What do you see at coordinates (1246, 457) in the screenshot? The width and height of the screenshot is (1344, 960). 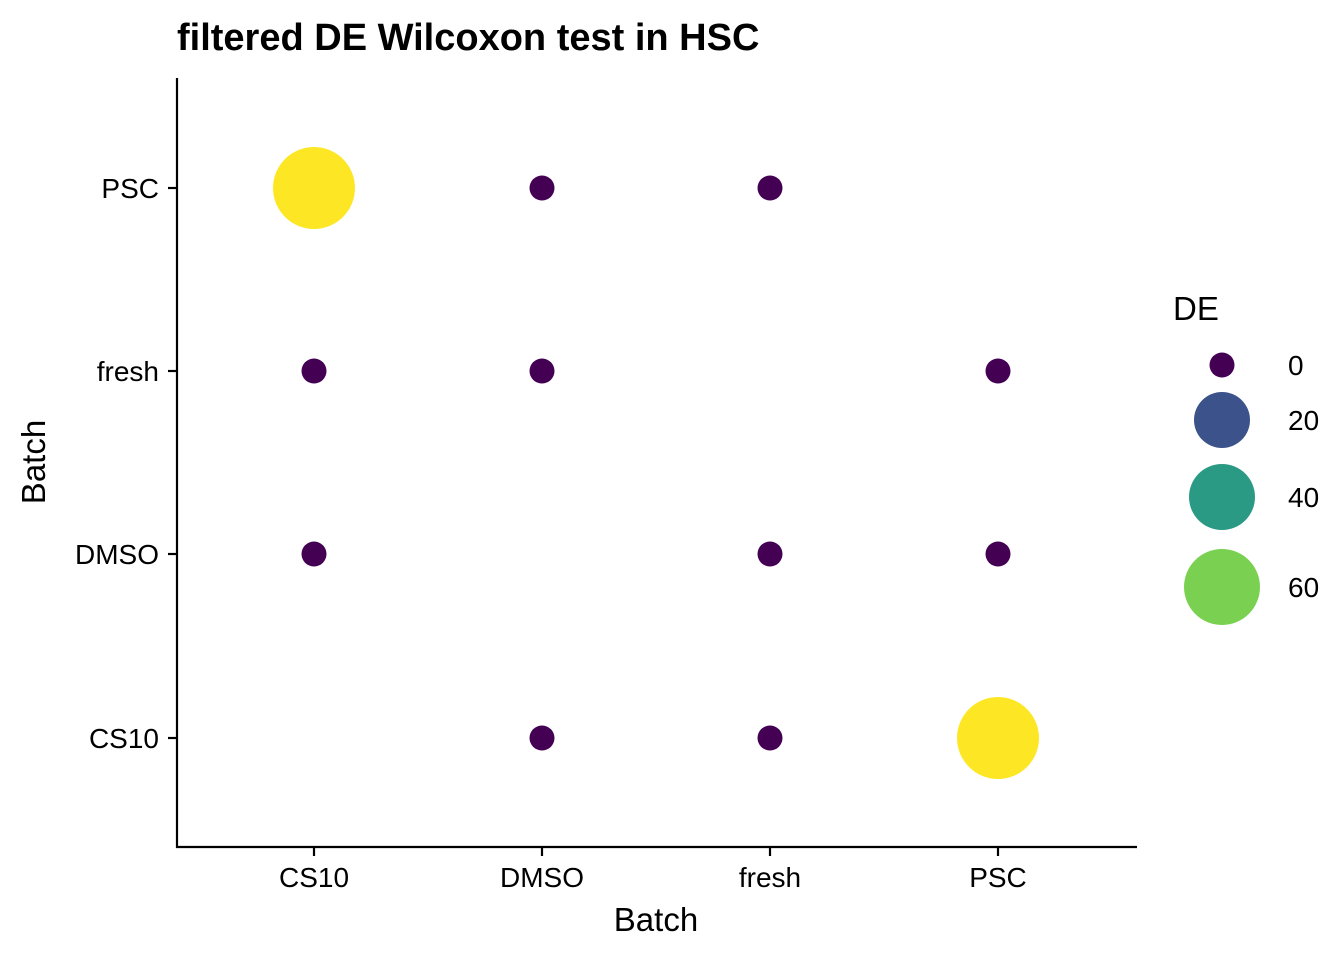 I see `size-legend: DE 0 20 40 60` at bounding box center [1246, 457].